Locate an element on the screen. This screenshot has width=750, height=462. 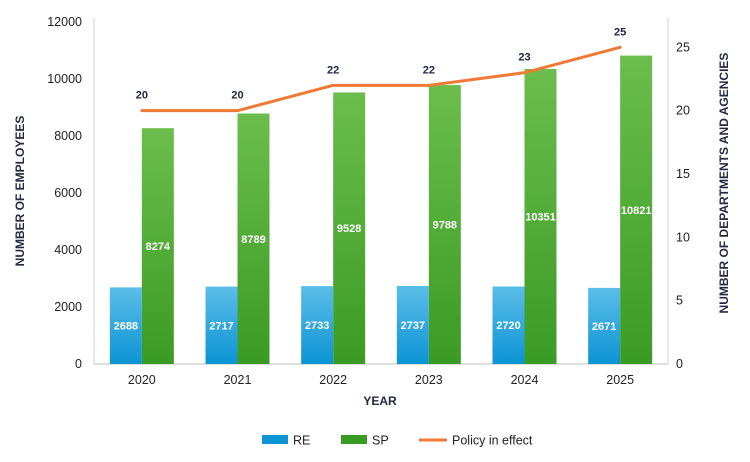
y-axis-left: 0 2000 4000 6000 8000 10000 12000 is located at coordinates (64, 193).